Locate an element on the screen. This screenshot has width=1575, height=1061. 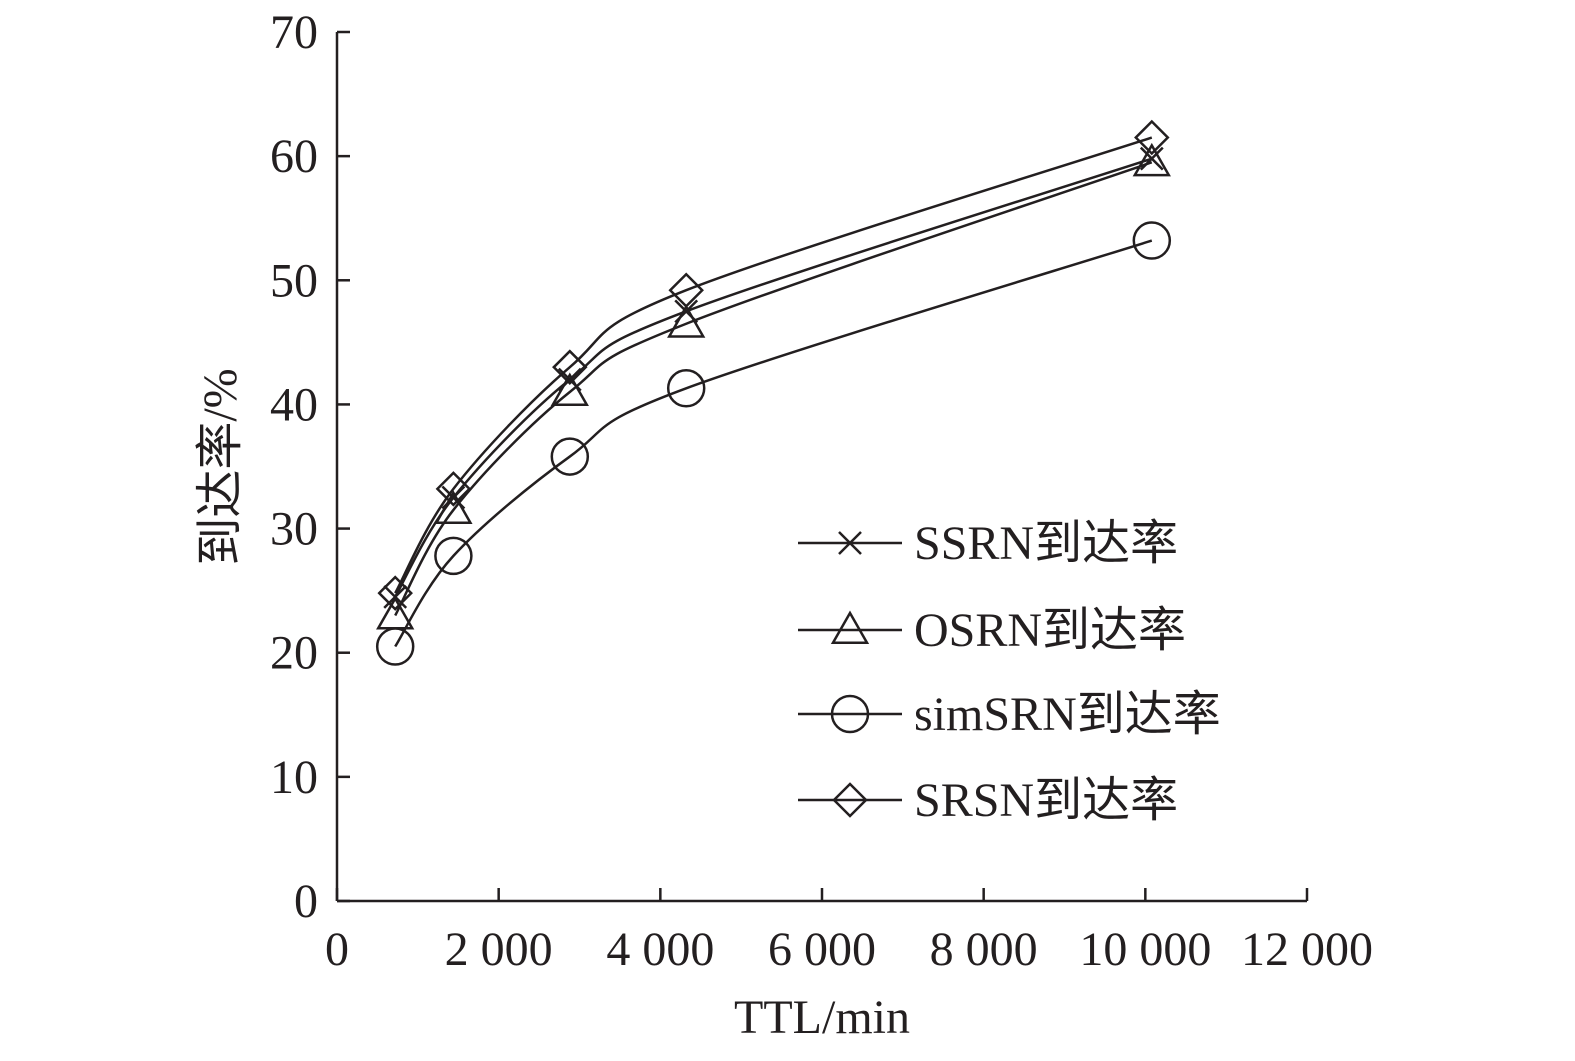
x-tick-label: 4 000 is located at coordinates (660, 949).